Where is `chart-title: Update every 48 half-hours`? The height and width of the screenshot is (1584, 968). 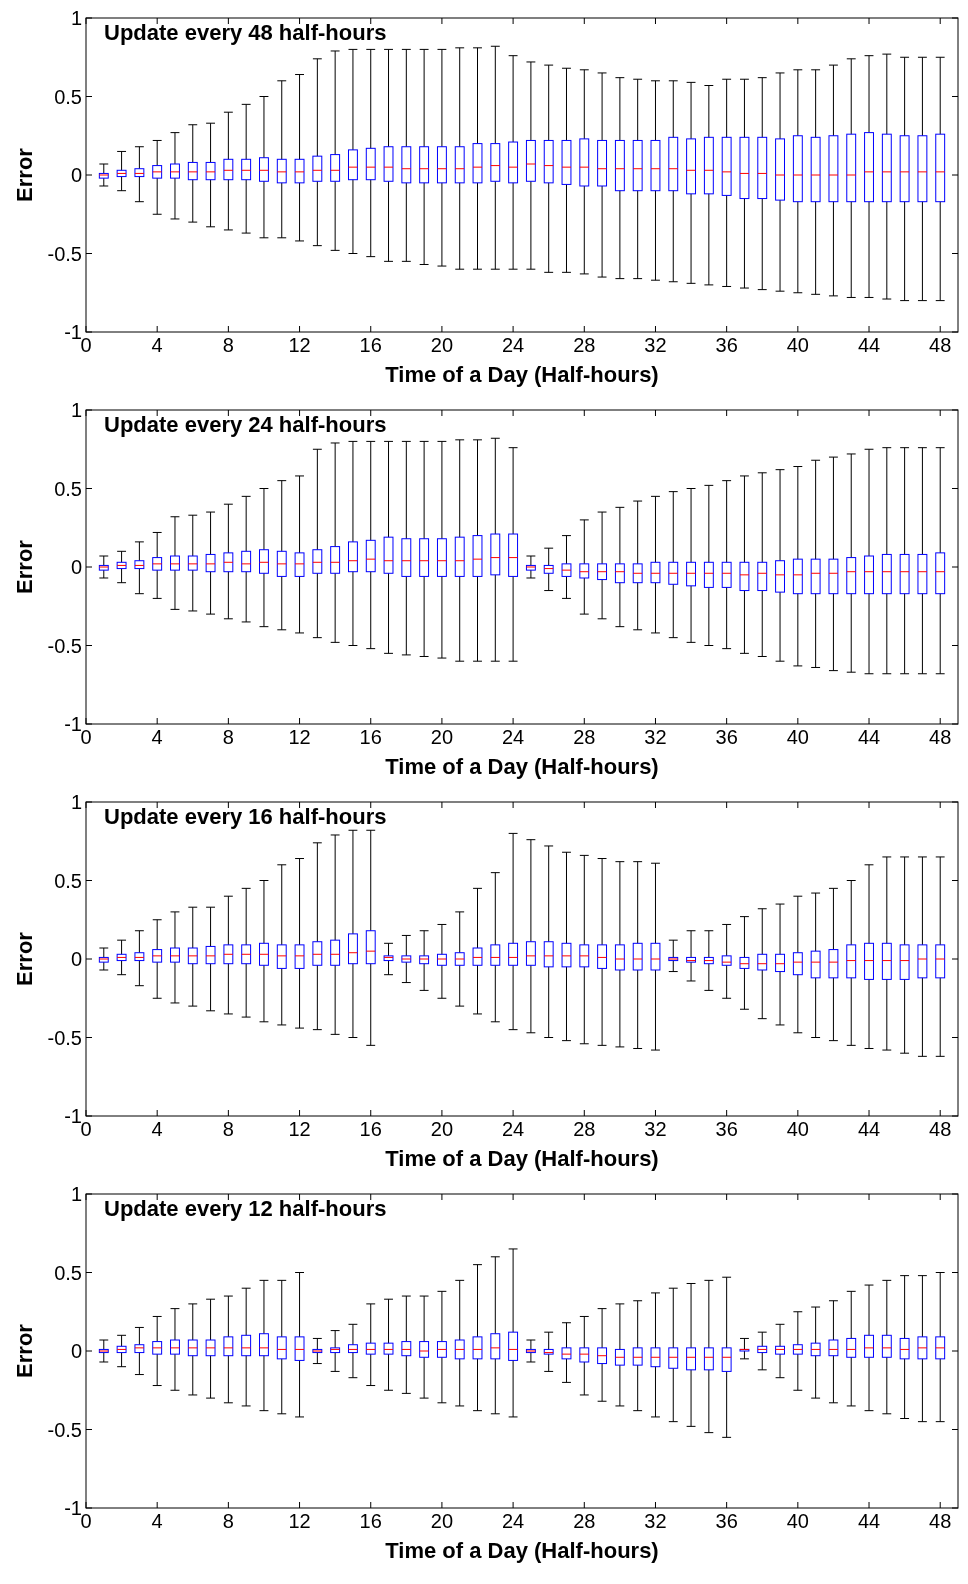
chart-title: Update every 48 half-hours is located at coordinates (245, 32).